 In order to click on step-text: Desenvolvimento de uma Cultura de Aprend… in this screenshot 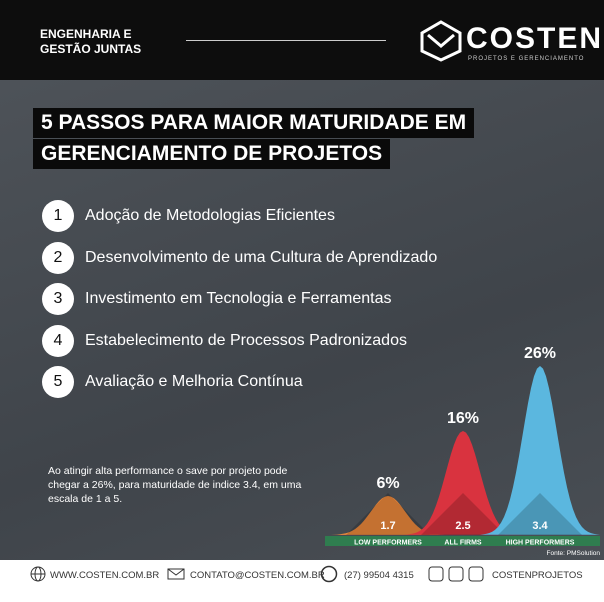, I will do `click(261, 257)`.